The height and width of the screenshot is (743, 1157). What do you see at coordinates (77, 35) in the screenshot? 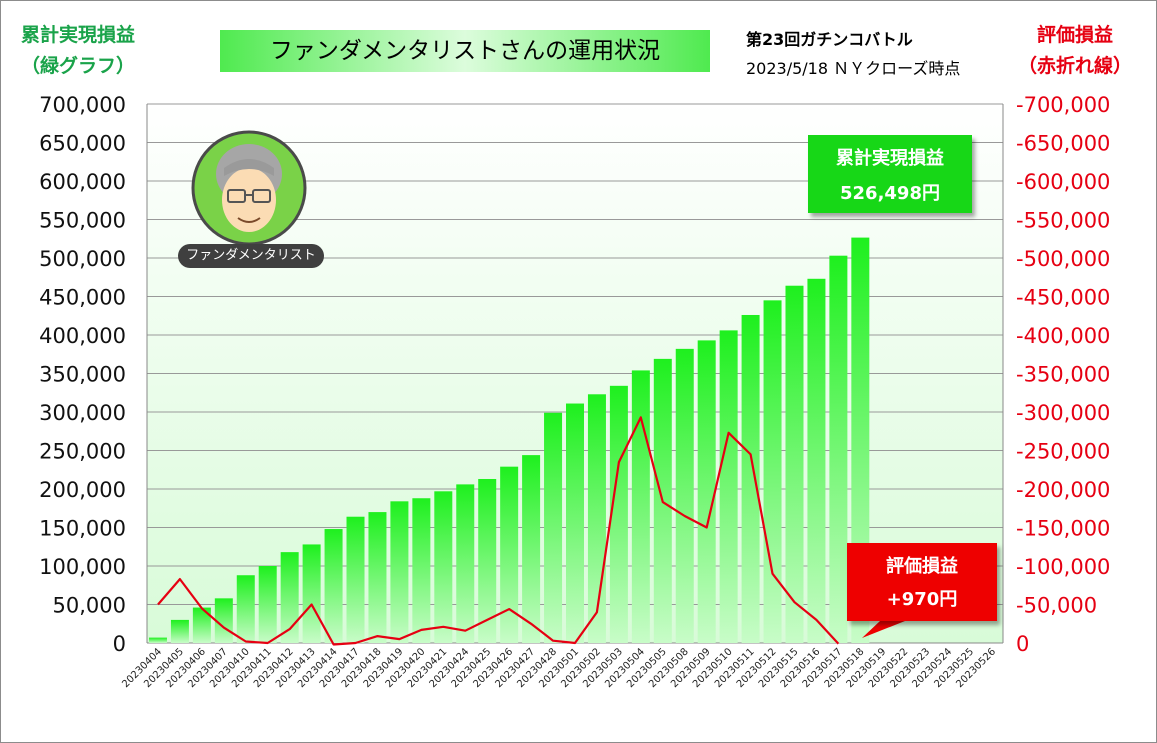
I see `left-axis-title-line1: 累計実現損益` at bounding box center [77, 35].